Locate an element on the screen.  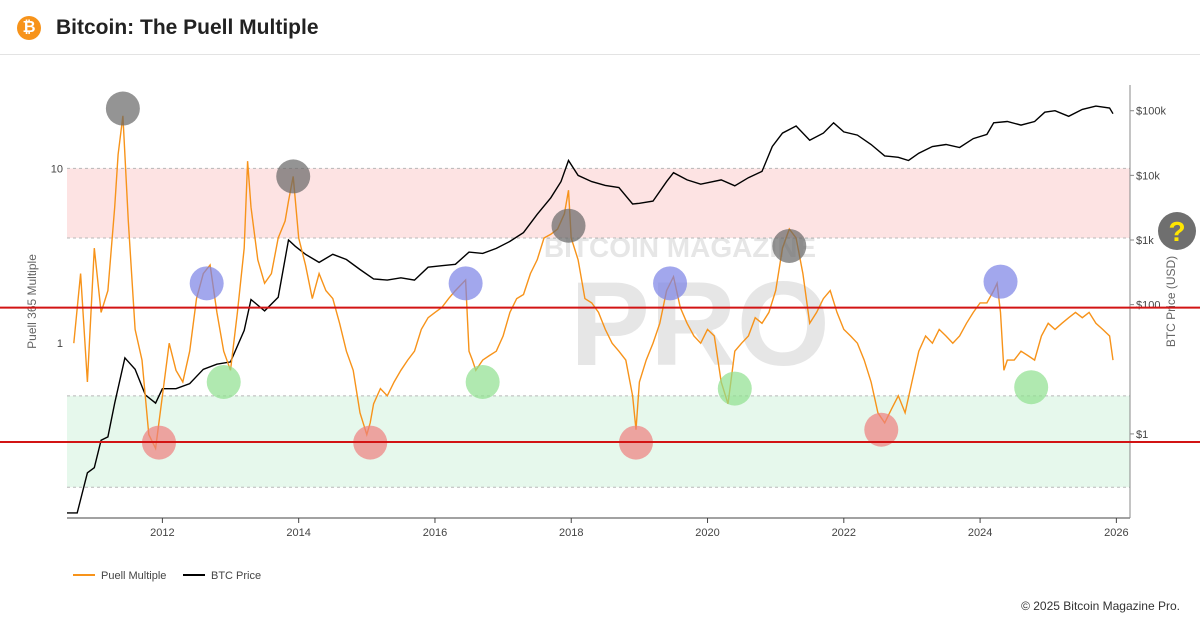
x-tick-label: 2018 is located at coordinates (571, 533).